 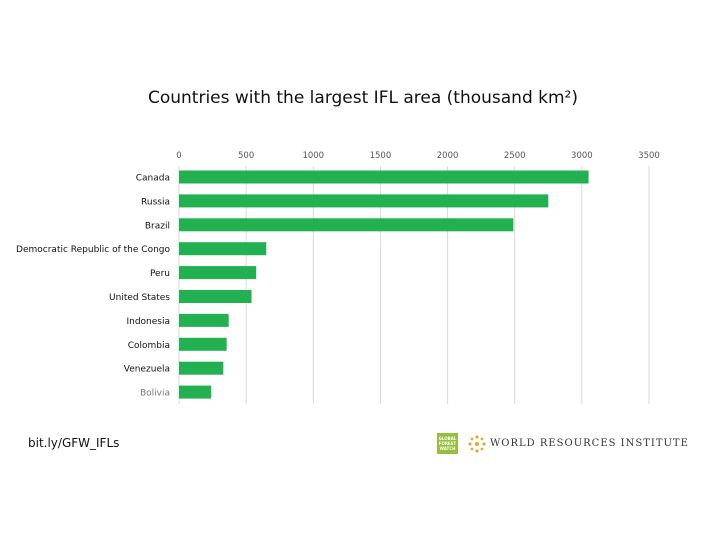 I want to click on category-label: Indonesia, so click(x=148, y=322).